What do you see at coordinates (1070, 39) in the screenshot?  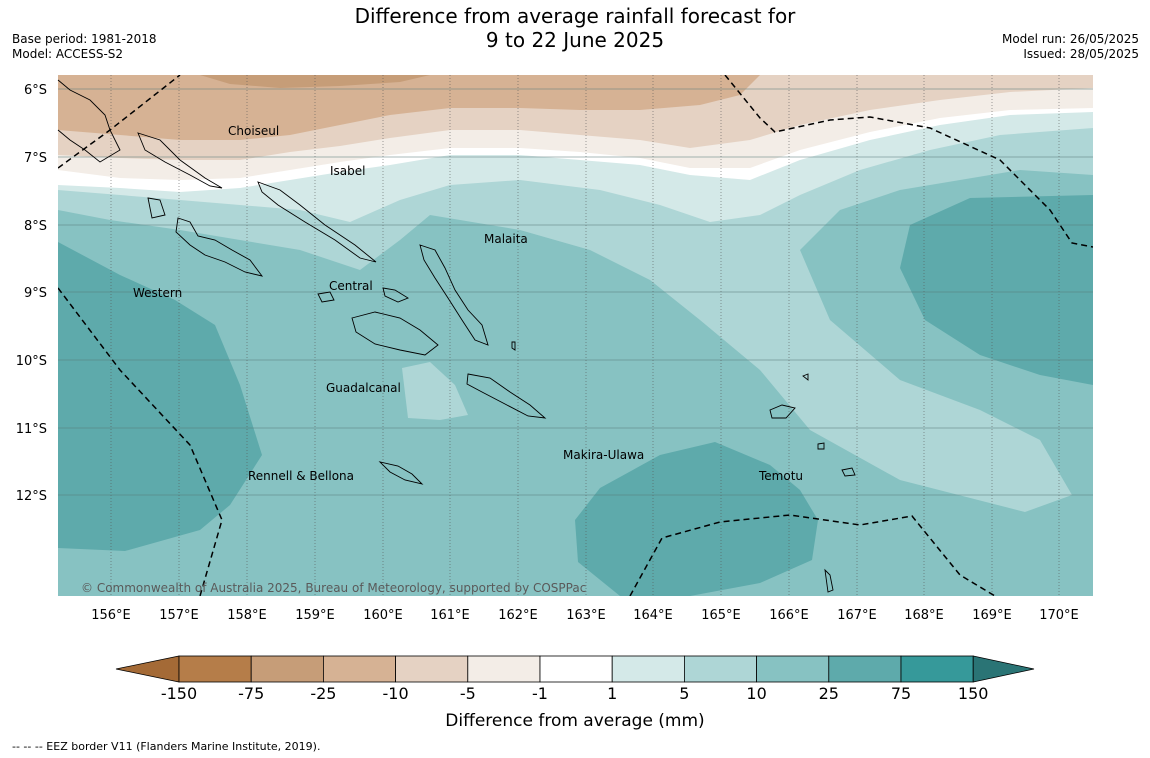 I see `model-run: Model run: 26/05/2025` at bounding box center [1070, 39].